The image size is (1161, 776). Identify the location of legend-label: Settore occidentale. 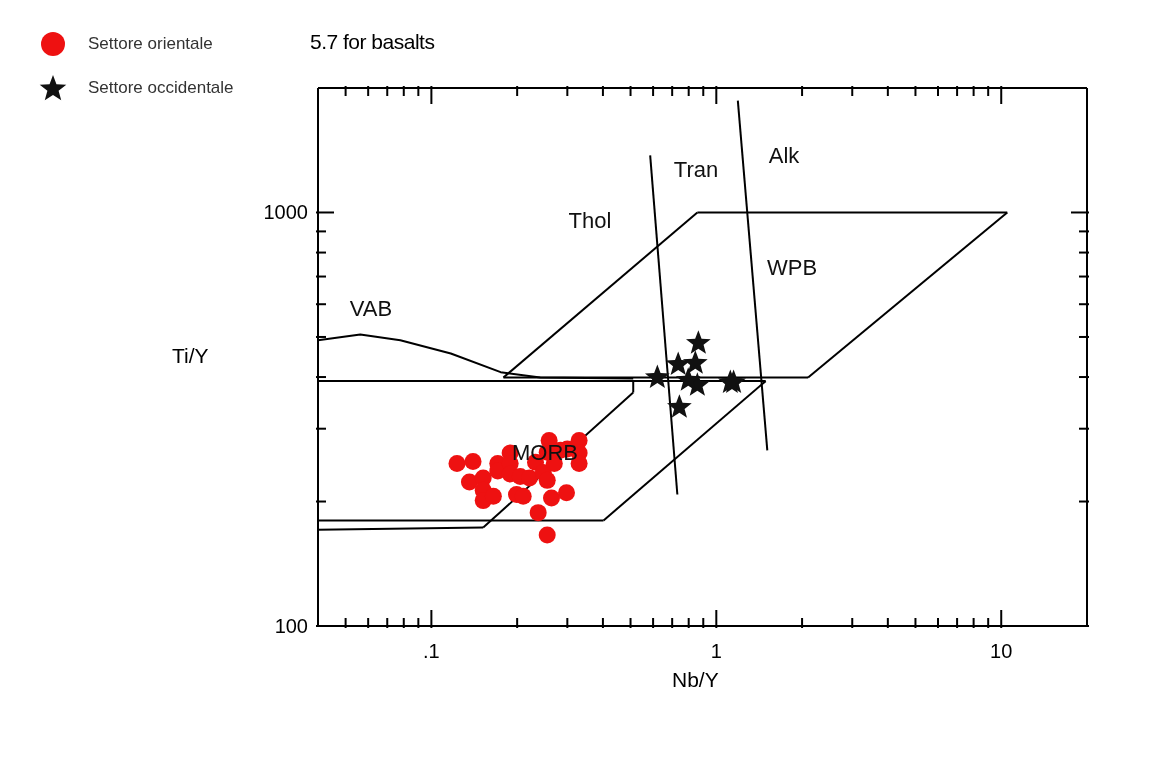
(161, 88).